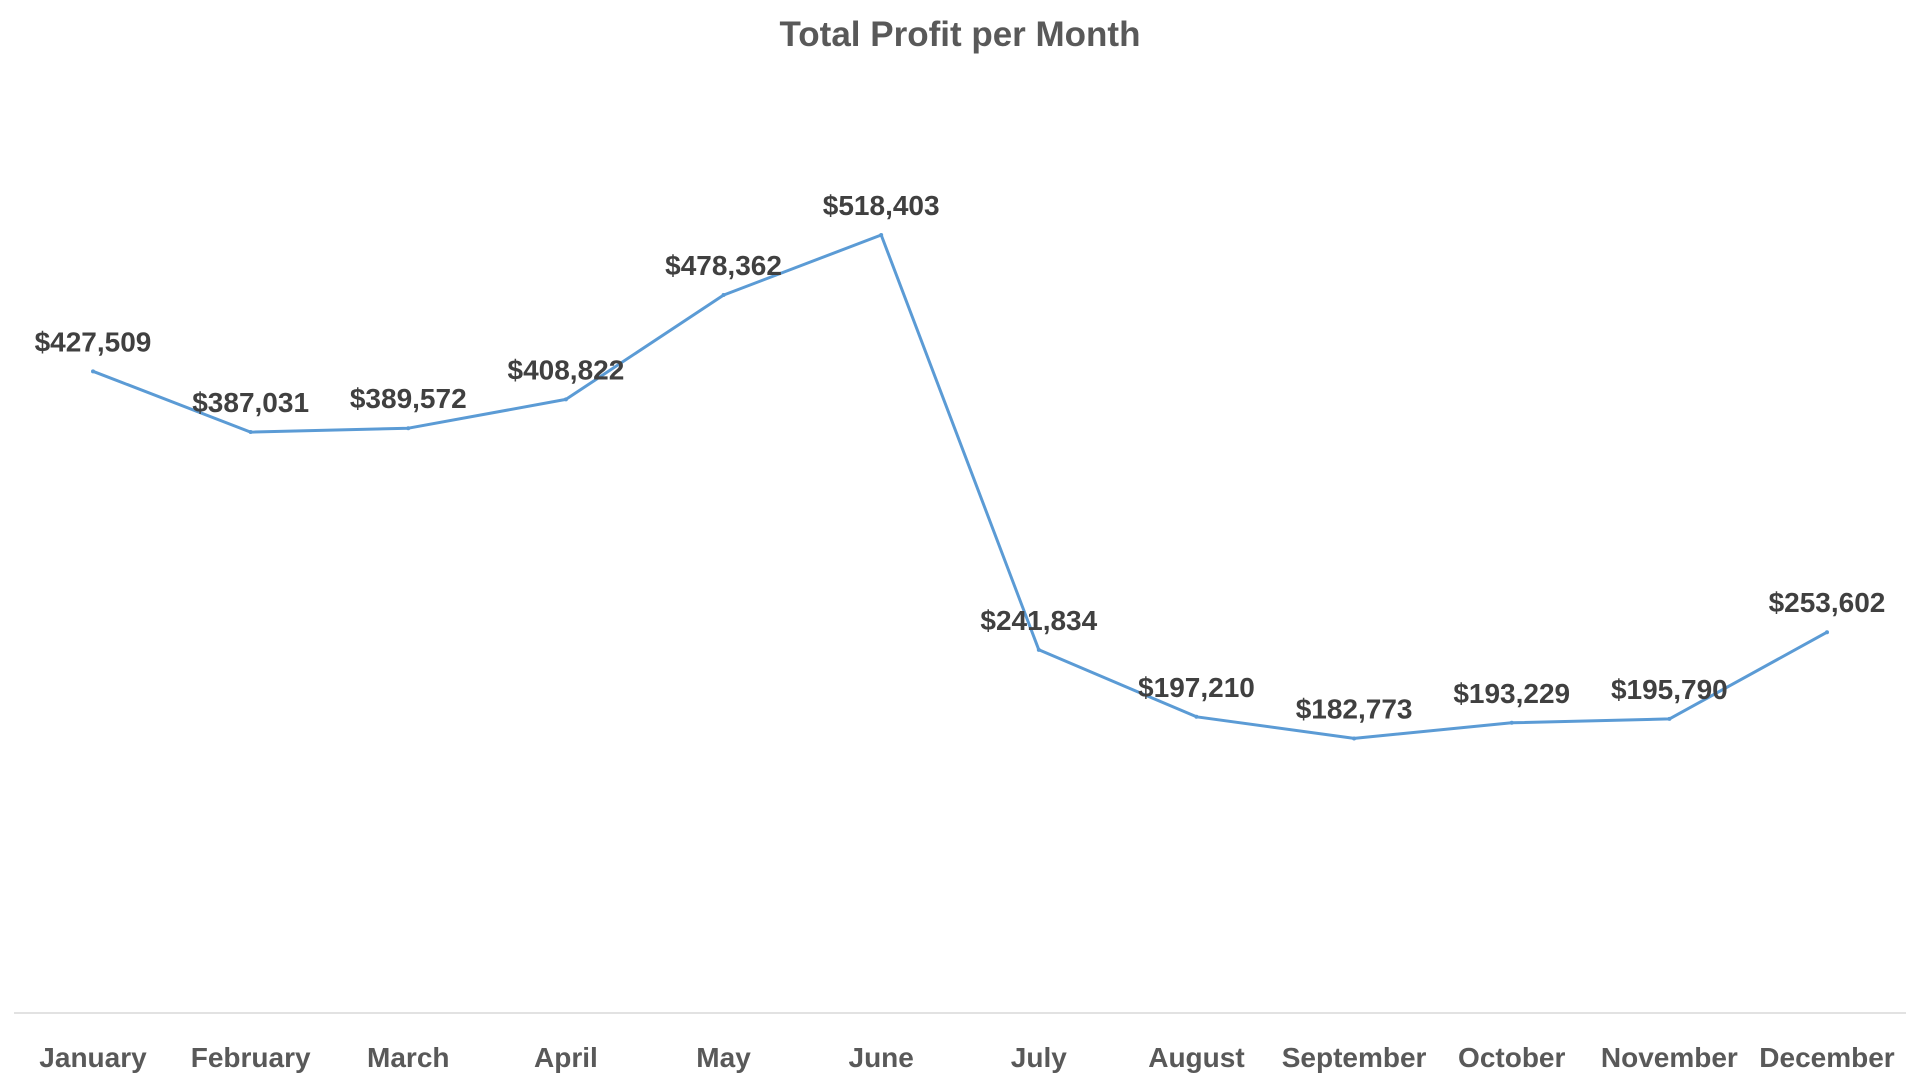 Image resolution: width=1920 pixels, height=1080 pixels. What do you see at coordinates (408, 428) in the screenshot?
I see `data-point-march` at bounding box center [408, 428].